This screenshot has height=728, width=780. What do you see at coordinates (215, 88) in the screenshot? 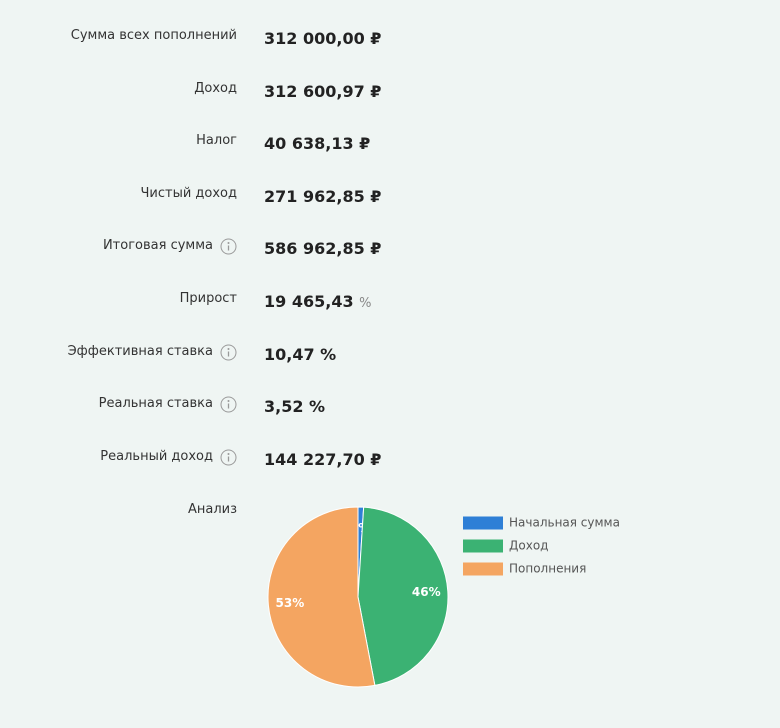
I see `row-label: Доход` at bounding box center [215, 88].